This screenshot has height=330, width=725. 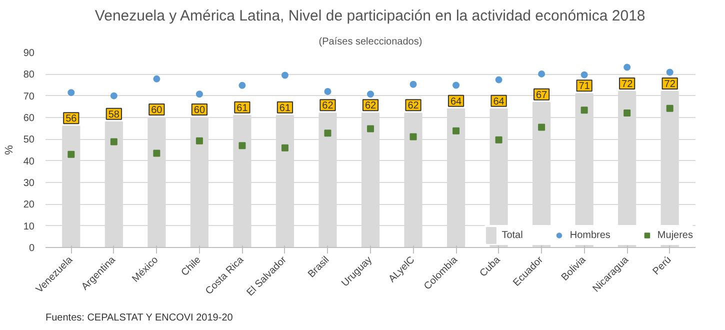 What do you see at coordinates (140, 318) in the screenshot?
I see `source-note: Fuentes: CEPALSTAT Y ENCOVI 2019-20` at bounding box center [140, 318].